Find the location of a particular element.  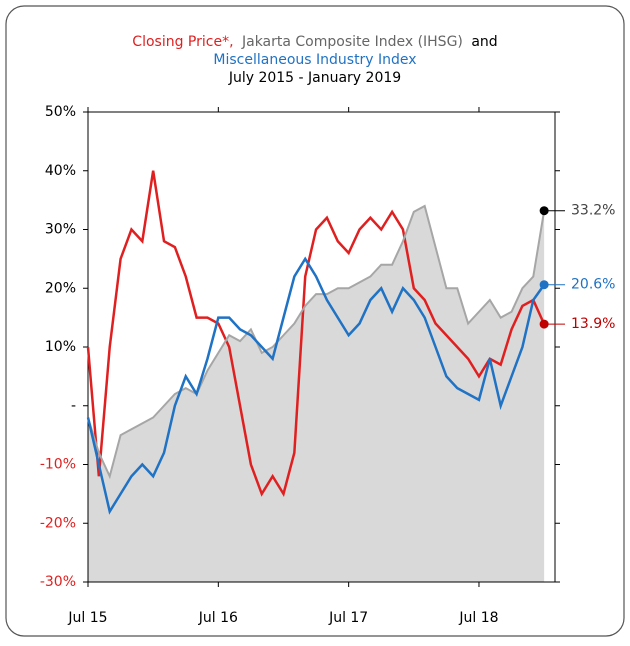

y-tick-label: -20% is located at coordinates (58, 523).